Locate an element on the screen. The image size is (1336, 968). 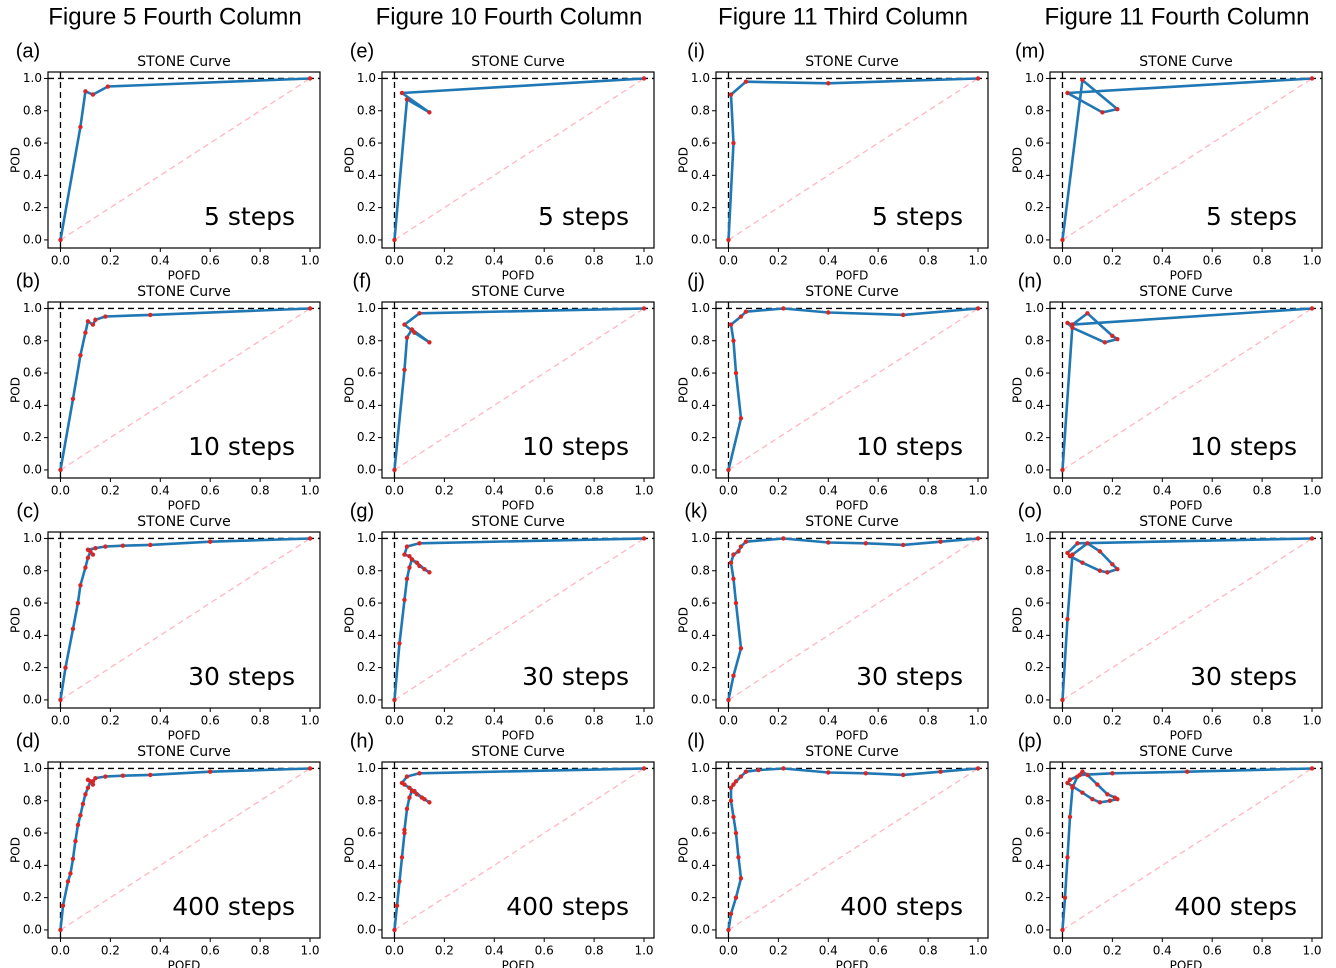
x-tick-label: 0.2 is located at coordinates (110, 491).